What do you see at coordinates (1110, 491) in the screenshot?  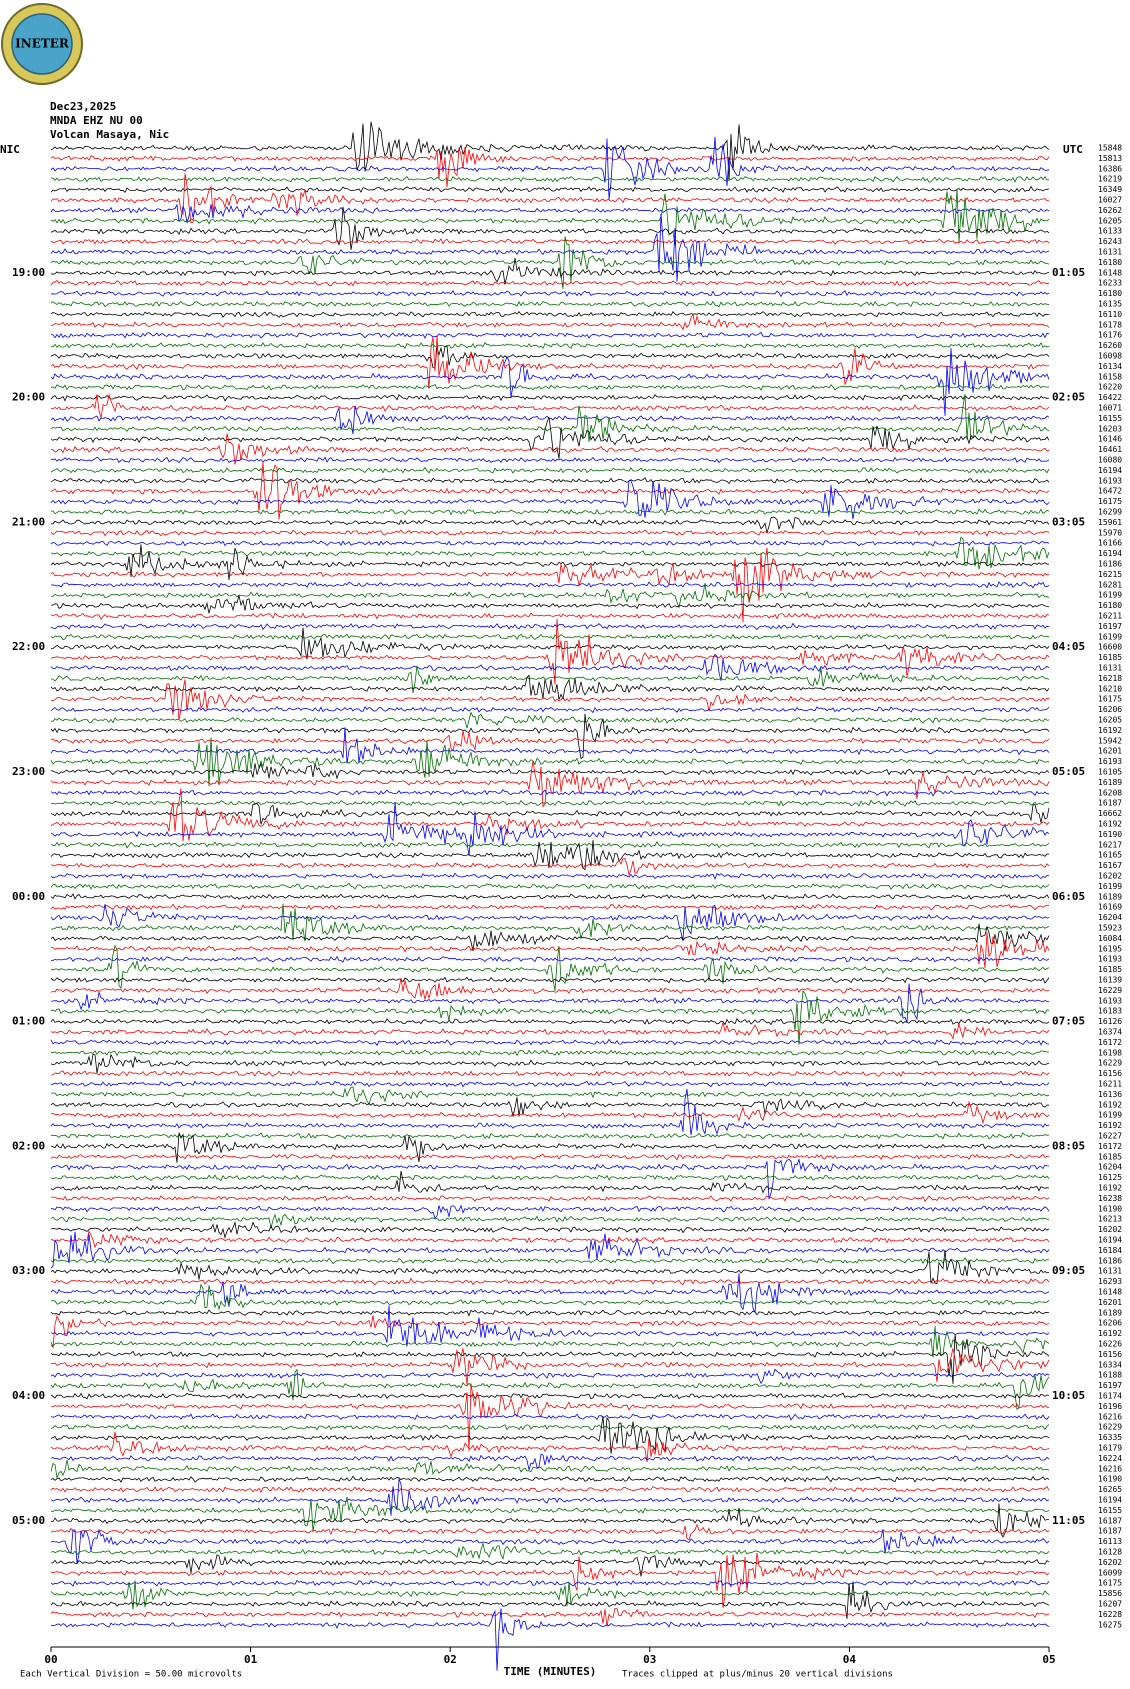 I see `trace-value: 16472` at bounding box center [1110, 491].